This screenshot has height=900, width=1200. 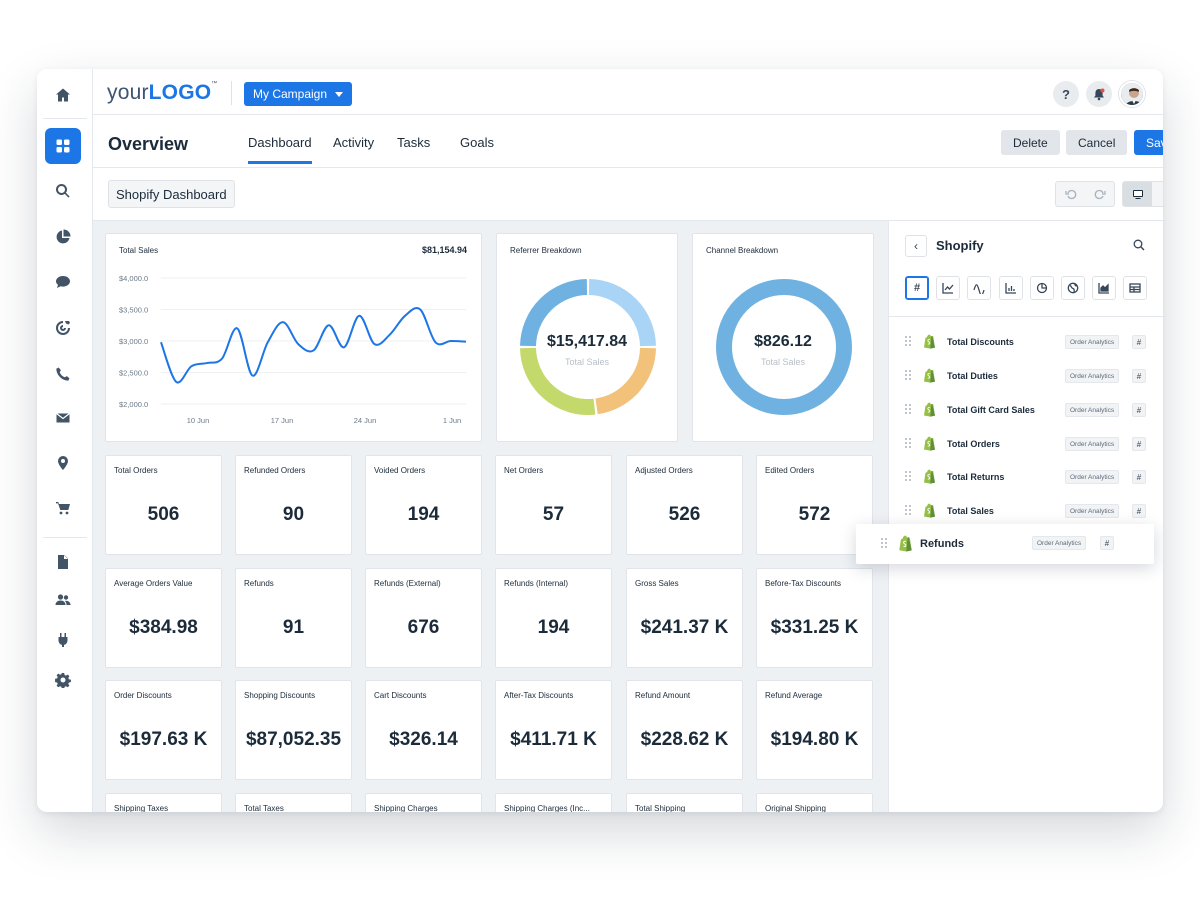 I want to click on metric-row: Total Gift Card Sales Order Analytics #, so click(x=1027, y=410).